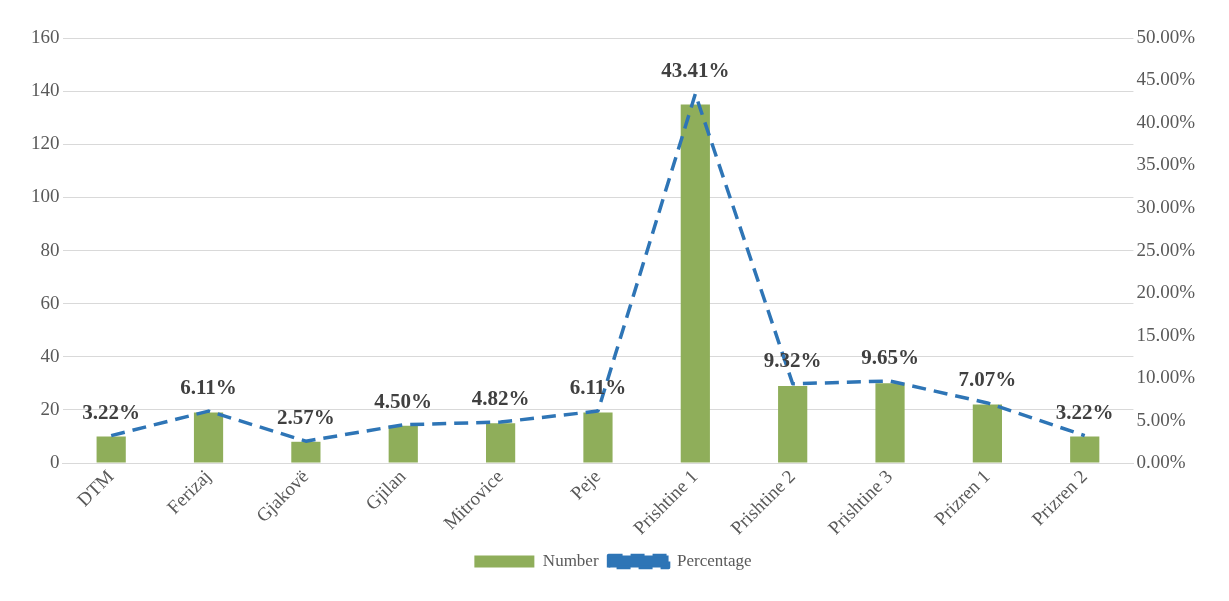  Describe the element at coordinates (890, 356) in the screenshot. I see `data-label: 9.65%` at that location.